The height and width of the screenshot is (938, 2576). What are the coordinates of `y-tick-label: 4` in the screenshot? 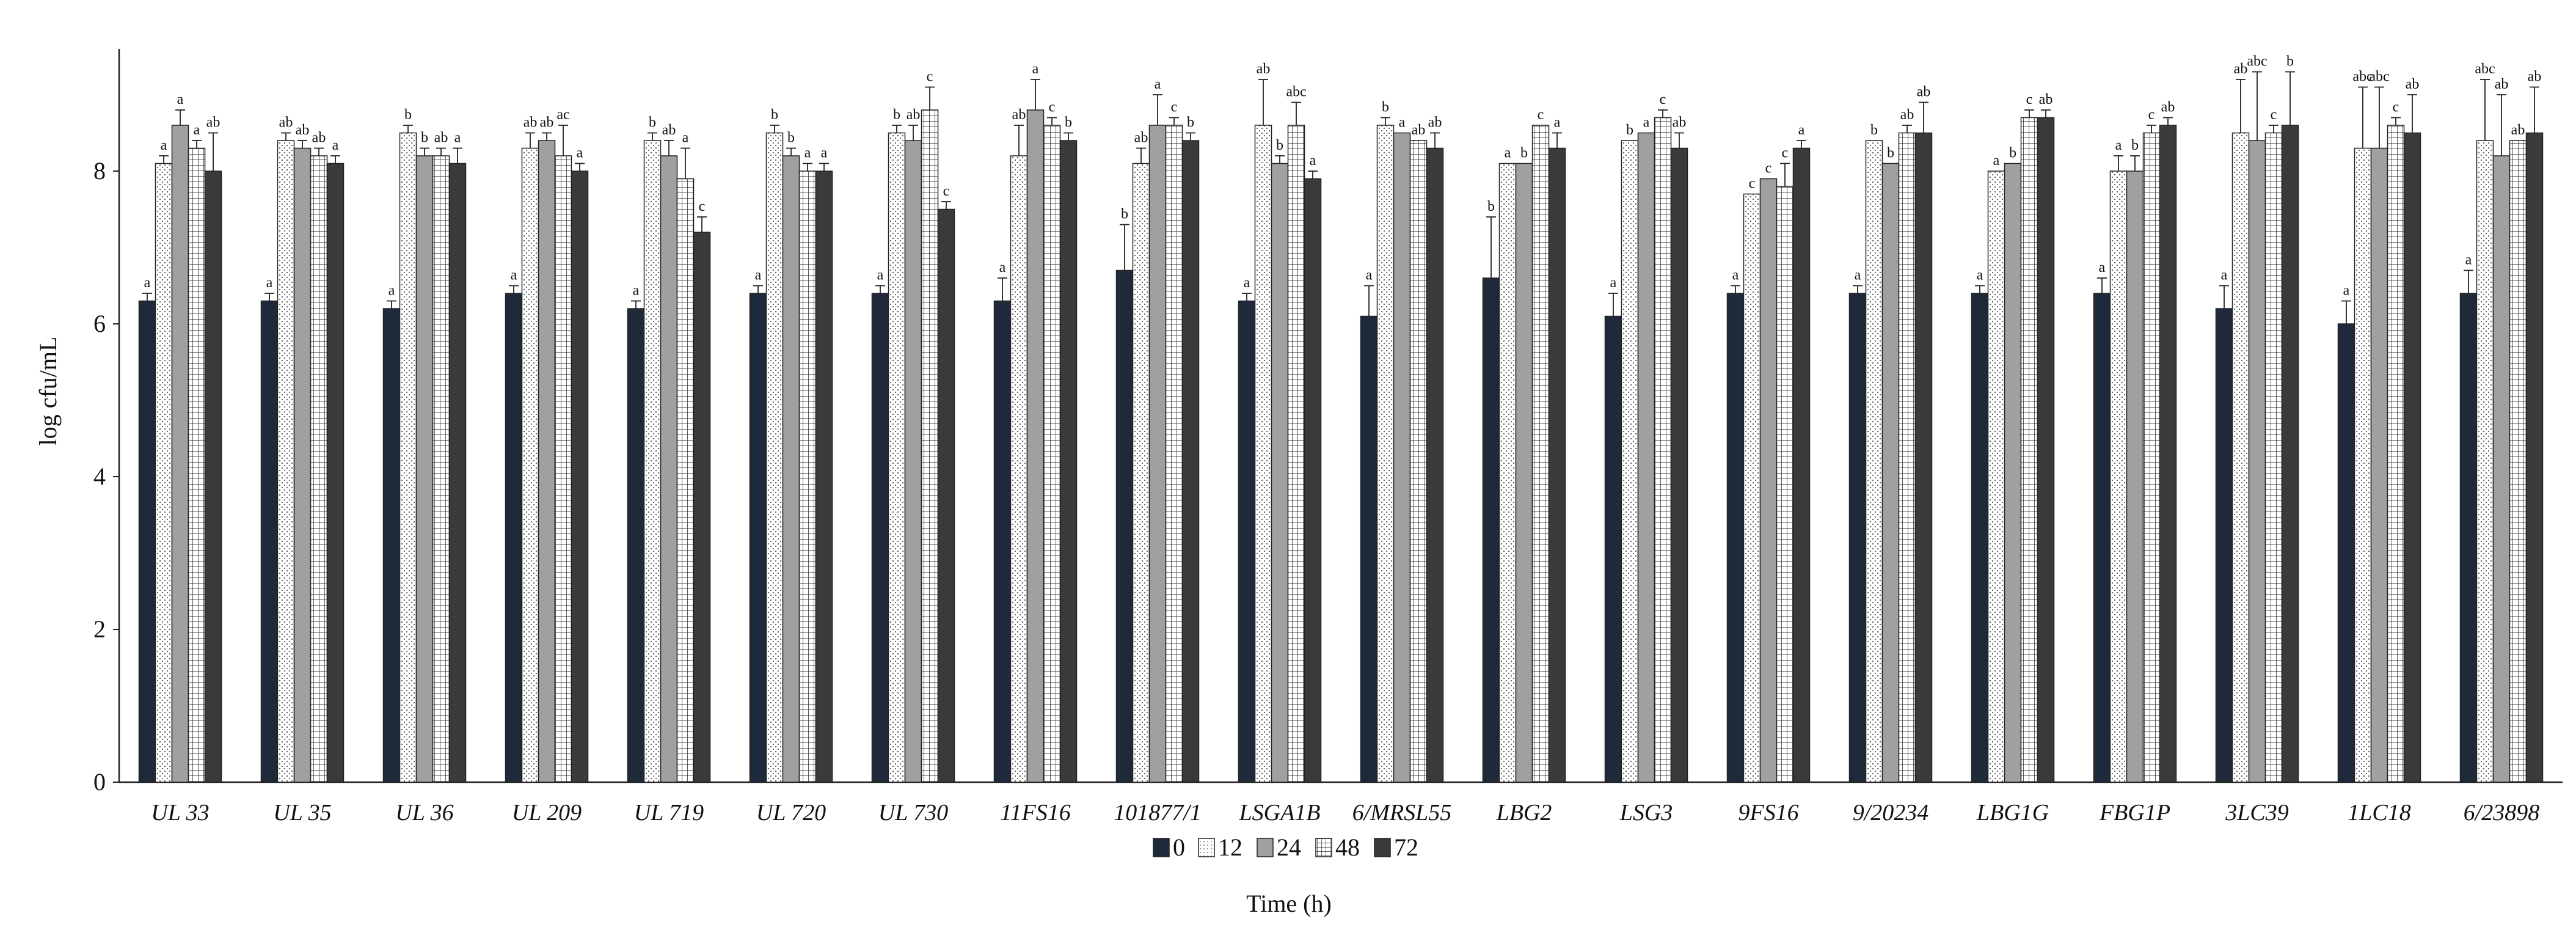 It's located at (99, 476).